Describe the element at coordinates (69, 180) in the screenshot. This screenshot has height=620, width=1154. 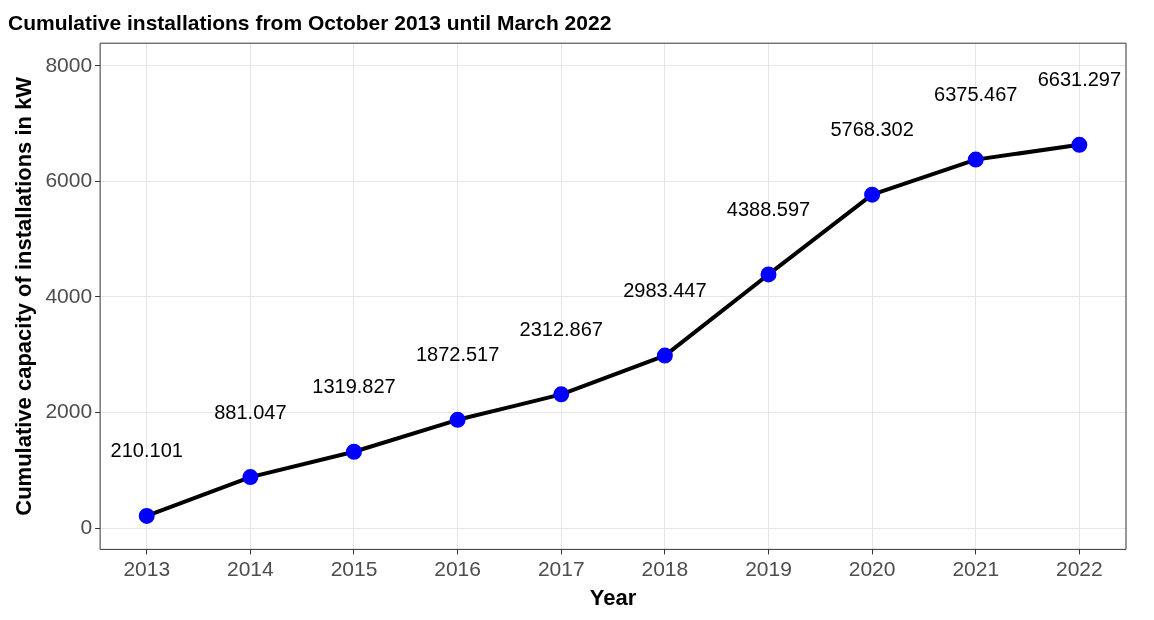
I see `y-tick-label: 6000` at that location.